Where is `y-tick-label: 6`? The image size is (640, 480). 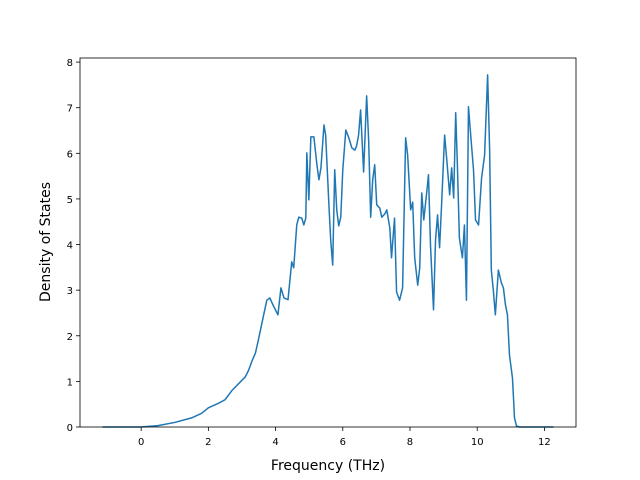
y-tick-label: 6 is located at coordinates (70, 154).